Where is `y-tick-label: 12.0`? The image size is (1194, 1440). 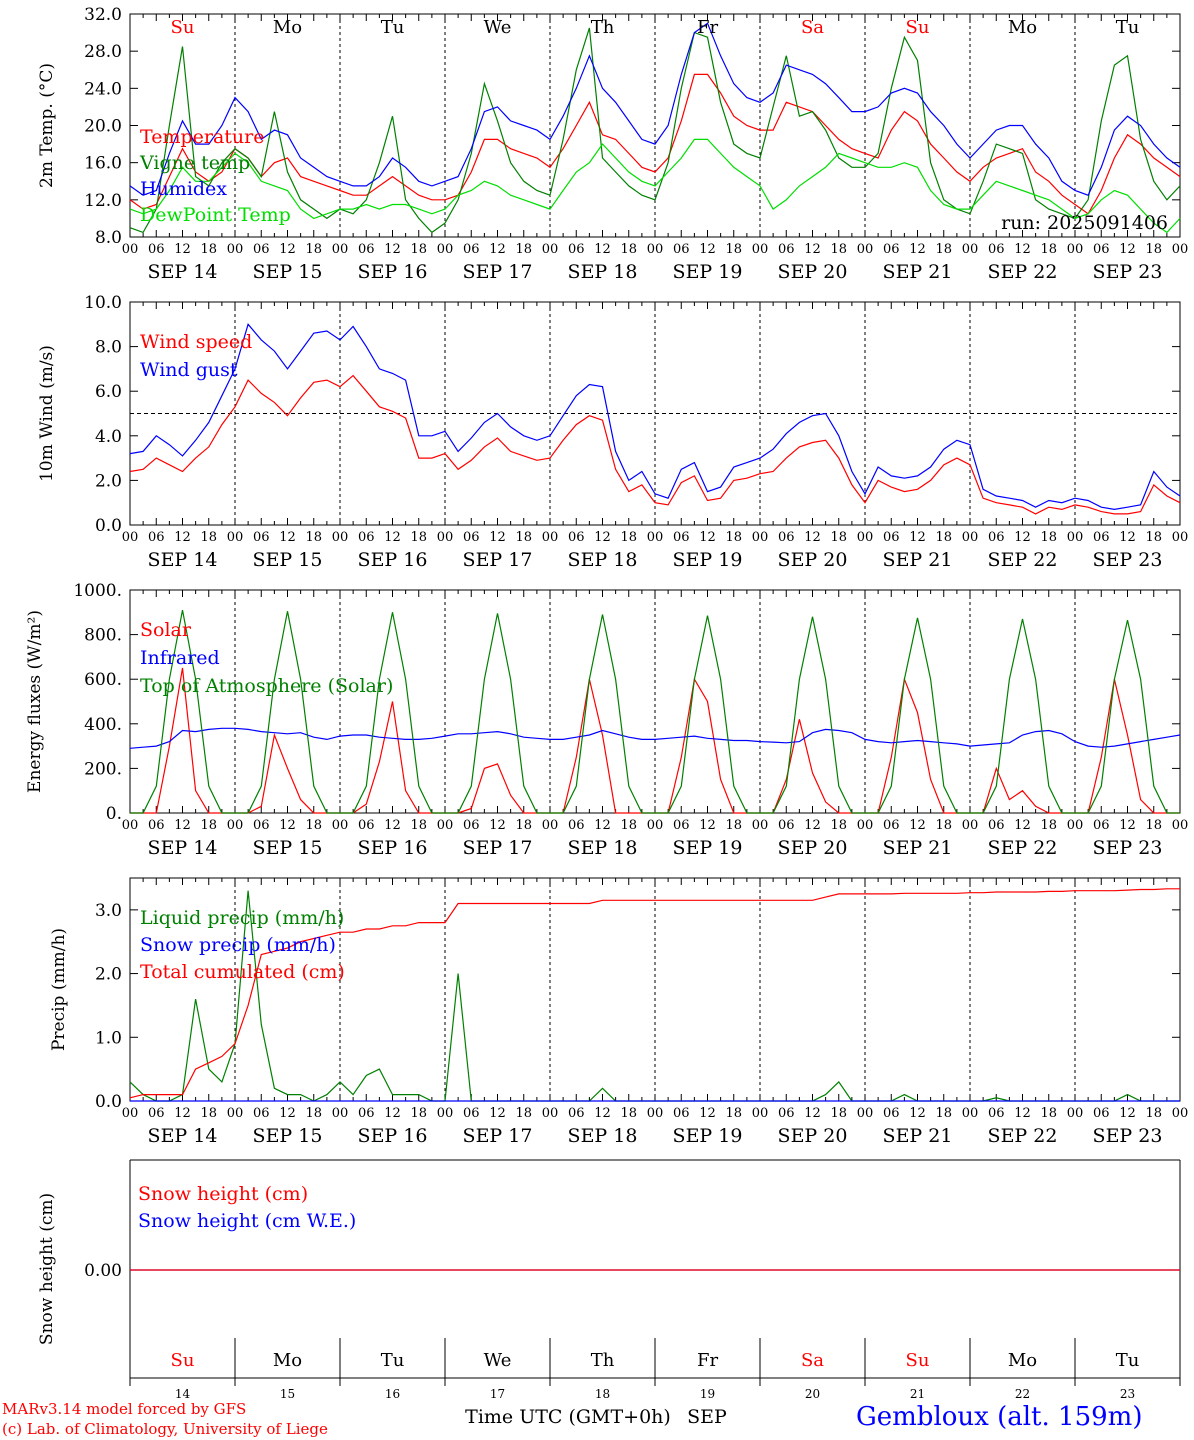
y-tick-label: 12.0 is located at coordinates (103, 201).